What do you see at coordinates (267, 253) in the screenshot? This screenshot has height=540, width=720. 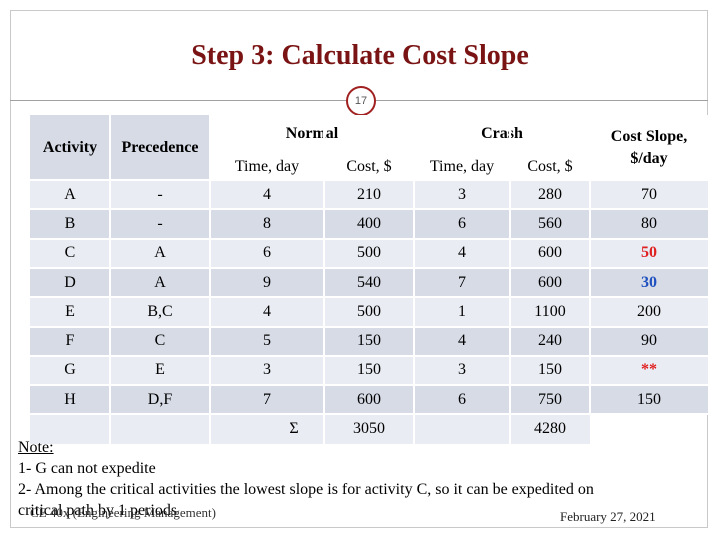 I see `normal-time-cell: 6` at bounding box center [267, 253].